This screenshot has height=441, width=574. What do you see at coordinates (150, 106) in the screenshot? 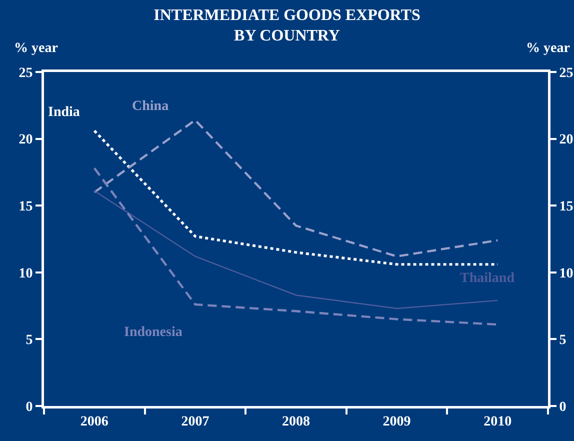
I see `series-label: China` at bounding box center [150, 106].